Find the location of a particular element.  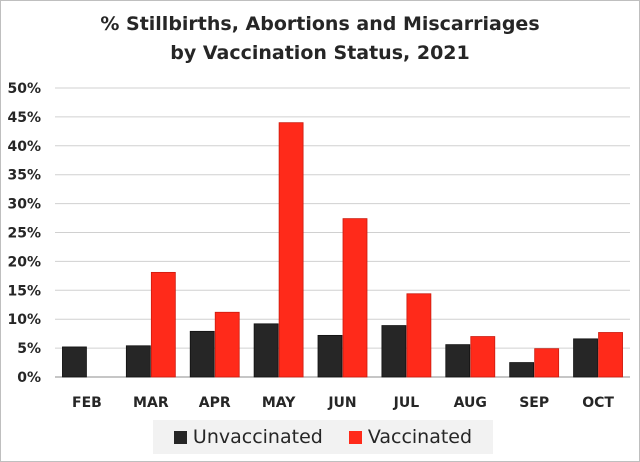

bar-unvaccinated-mar is located at coordinates (138, 361).